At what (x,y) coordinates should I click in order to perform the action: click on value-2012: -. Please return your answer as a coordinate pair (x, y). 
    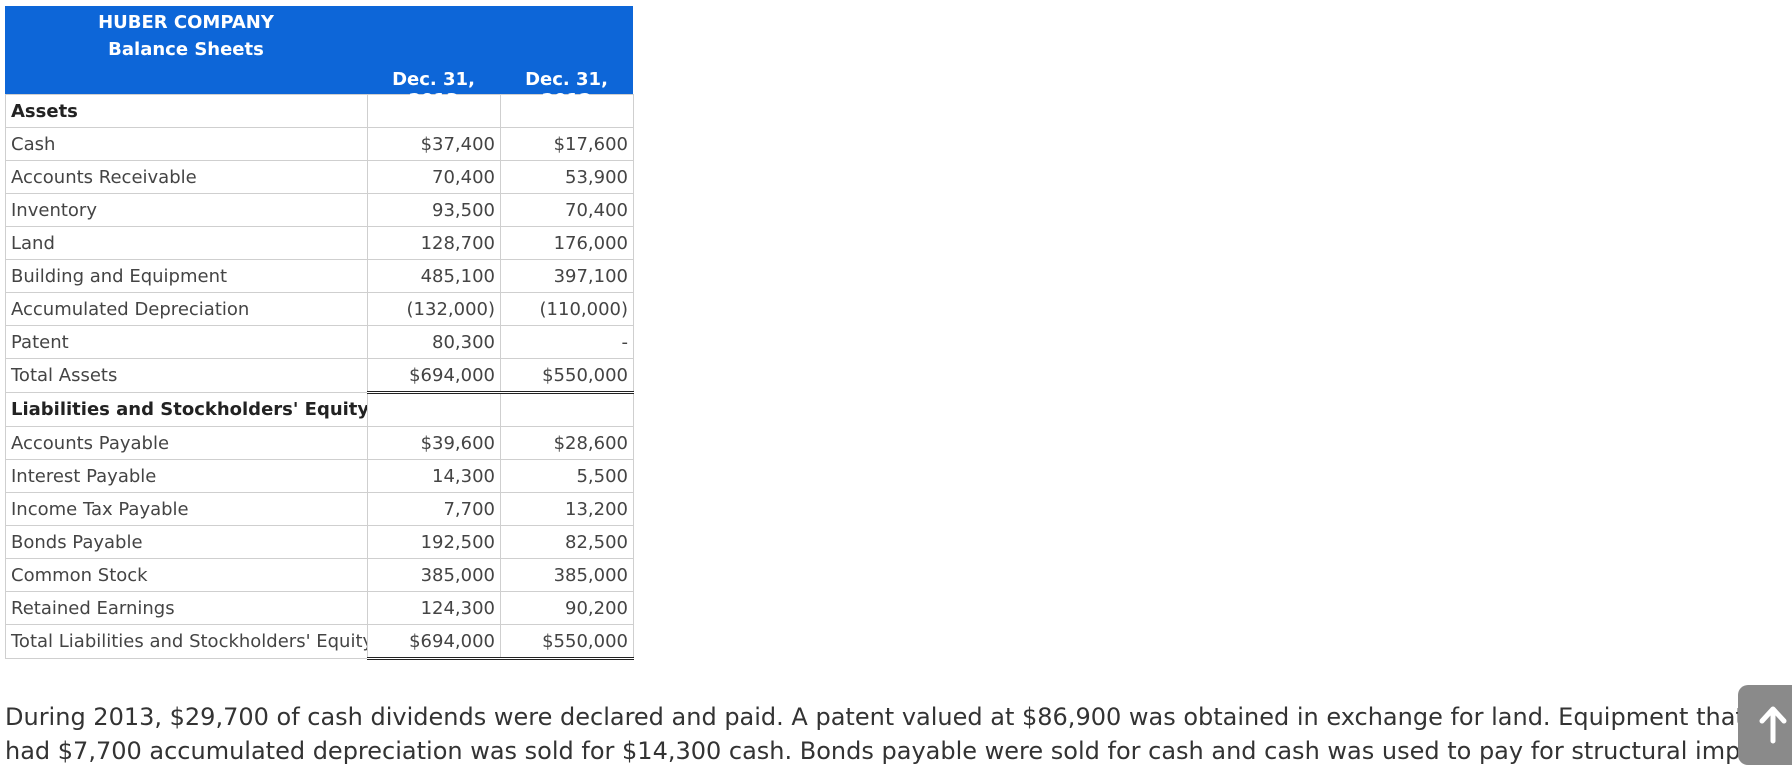
    Looking at the image, I should click on (567, 342).